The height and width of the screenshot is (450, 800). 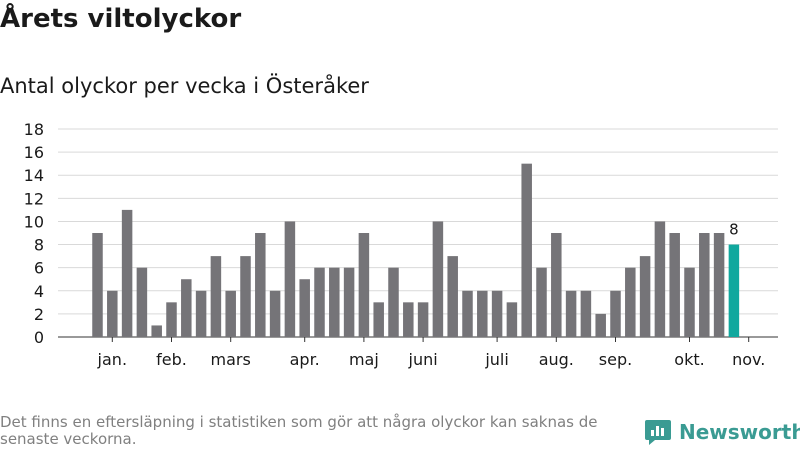 I want to click on brand-logo: Newsworthy, so click(x=722, y=432).